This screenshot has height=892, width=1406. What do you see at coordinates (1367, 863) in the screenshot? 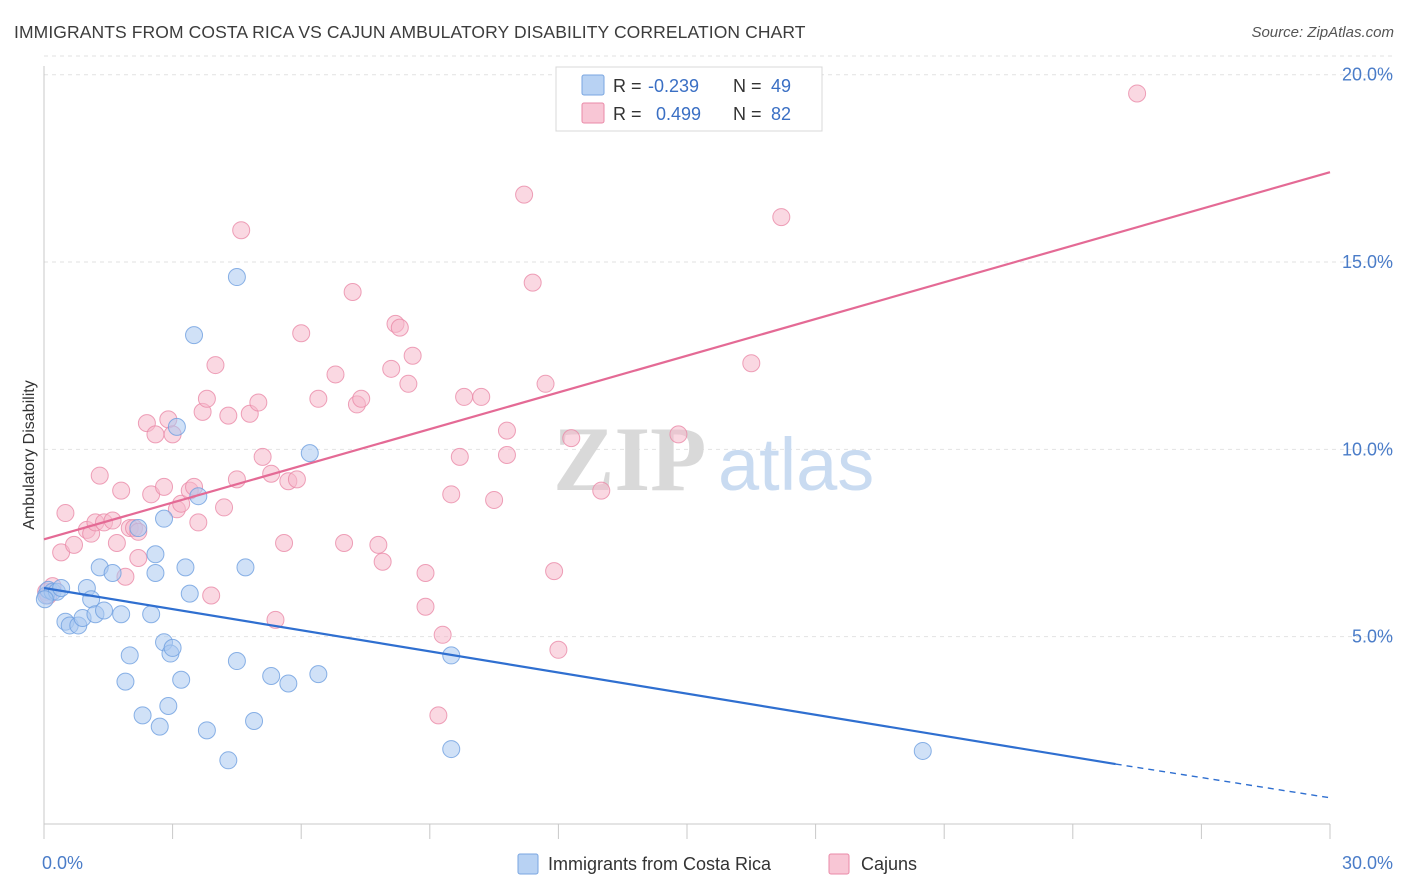
I see `x-tick-label-max: 30.0%` at bounding box center [1367, 863].